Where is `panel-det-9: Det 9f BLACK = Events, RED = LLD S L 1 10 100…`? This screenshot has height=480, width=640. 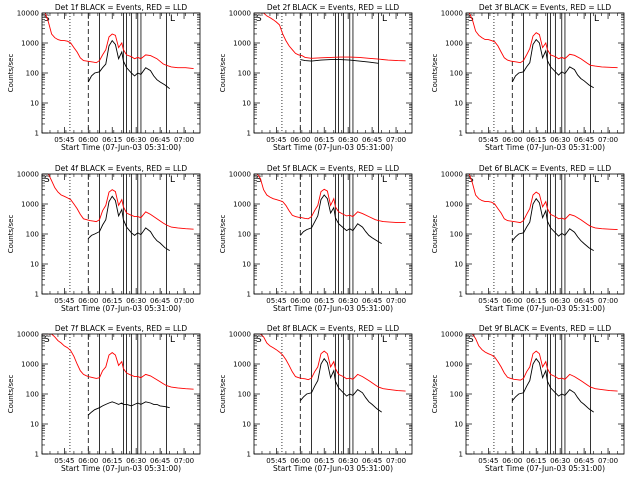
panel-det-9: Det 9f BLACK = Events, RED = LLD S L 1 10 100… is located at coordinates (528, 398).